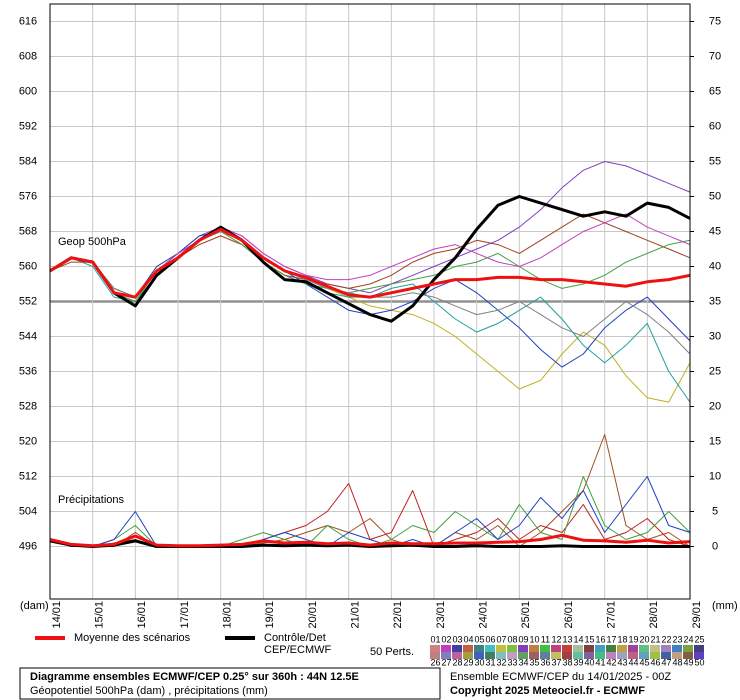  Describe the element at coordinates (392, 652) in the screenshot. I see `legend-perts: 50 Perts.` at that location.